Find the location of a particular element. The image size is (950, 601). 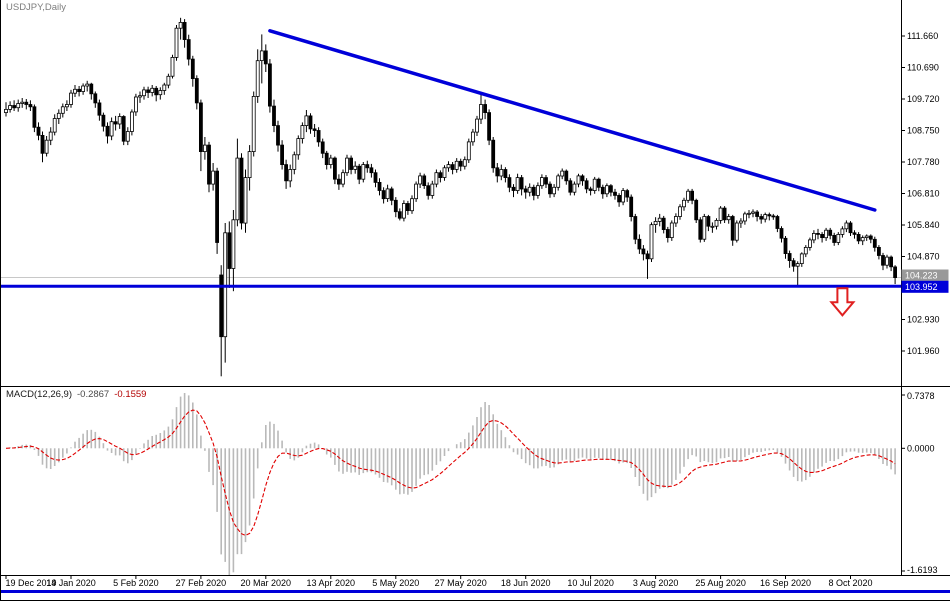

svg-text: 16 Sep 2020 is located at coordinates (785, 583).